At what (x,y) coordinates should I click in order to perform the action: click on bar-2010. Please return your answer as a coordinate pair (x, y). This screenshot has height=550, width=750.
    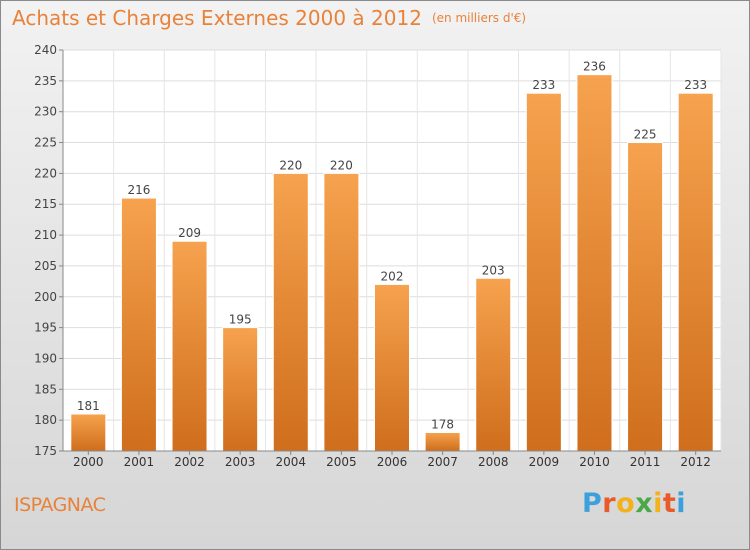
    Looking at the image, I should click on (594, 263).